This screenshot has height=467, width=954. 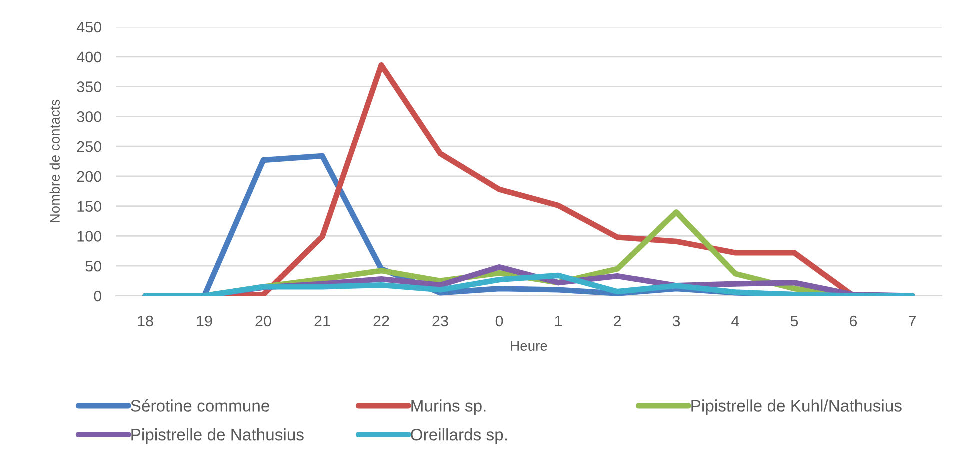 What do you see at coordinates (94, 266) in the screenshot?
I see `y-tick-label: 50` at bounding box center [94, 266].